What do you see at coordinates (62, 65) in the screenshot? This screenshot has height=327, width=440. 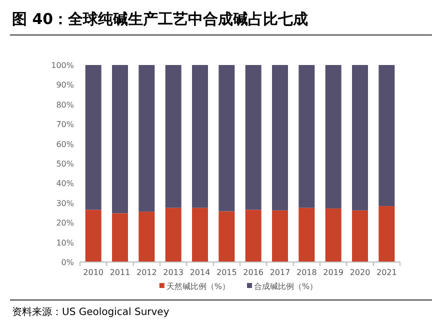 I see `y-tick-label: 100%` at bounding box center [62, 65].